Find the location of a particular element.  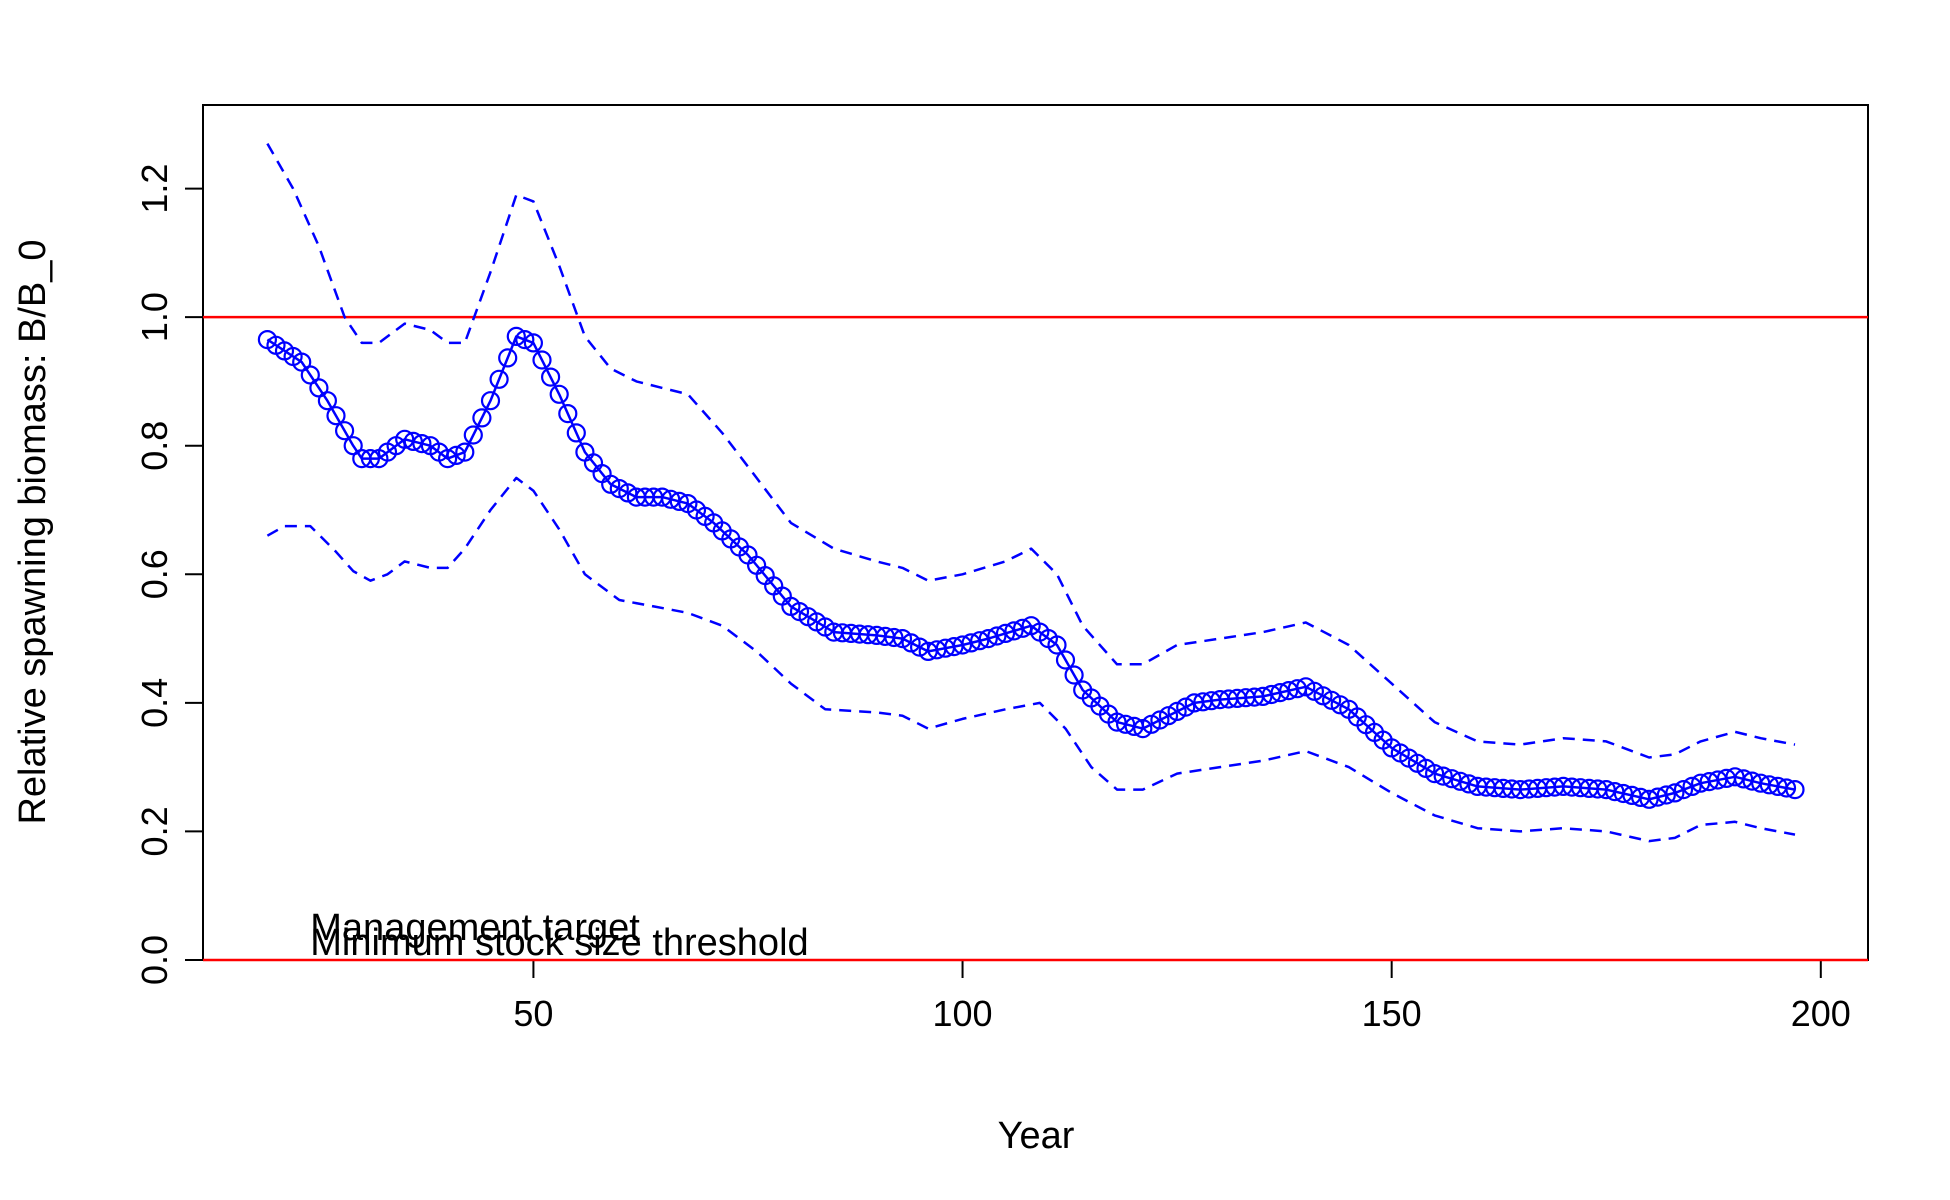

x-tick-label: 100 is located at coordinates (963, 1013).